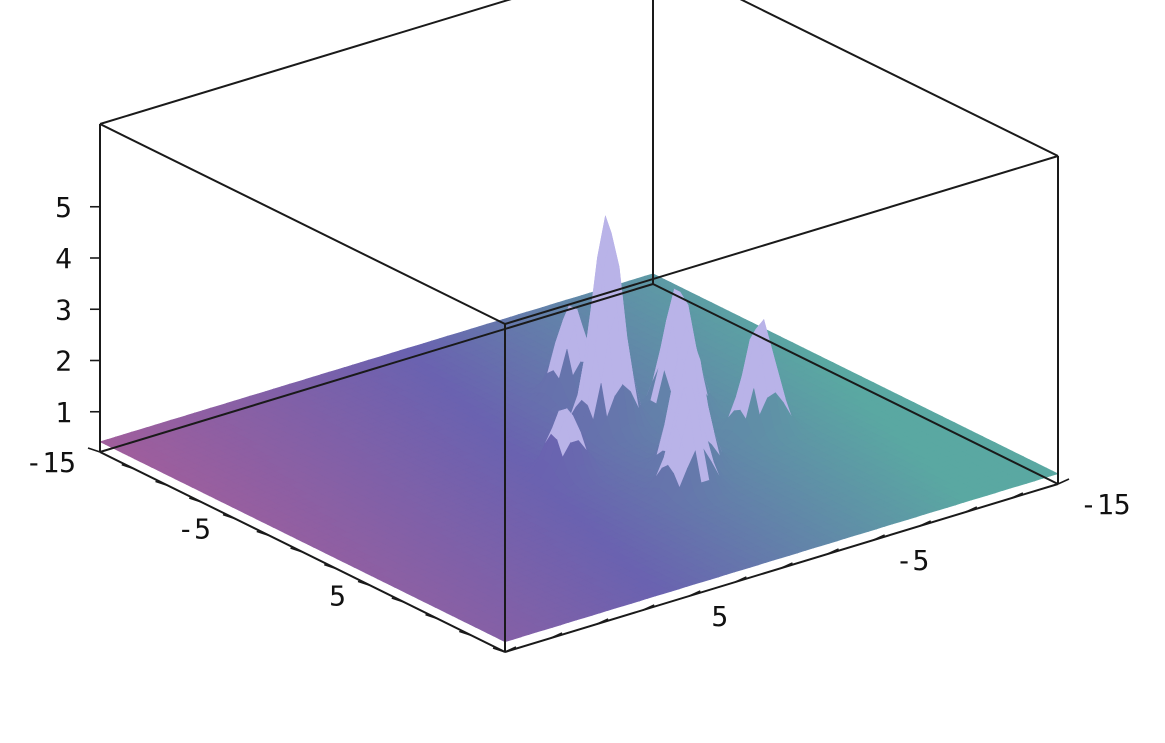  What do you see at coordinates (913, 560) in the screenshot?
I see `y-tick-label: -5` at bounding box center [913, 560].